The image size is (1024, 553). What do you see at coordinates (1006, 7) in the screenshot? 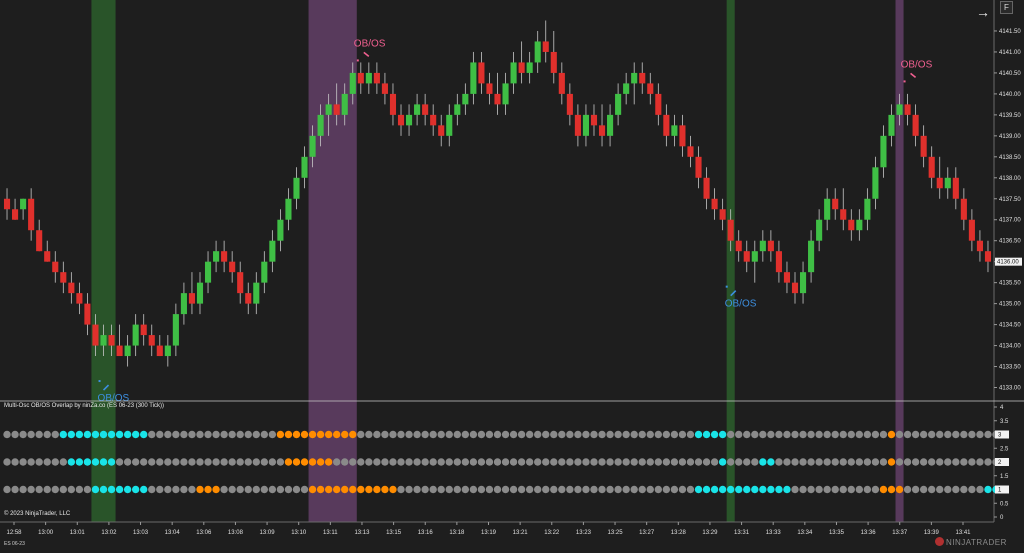
I see `flag-button: F` at bounding box center [1006, 7].